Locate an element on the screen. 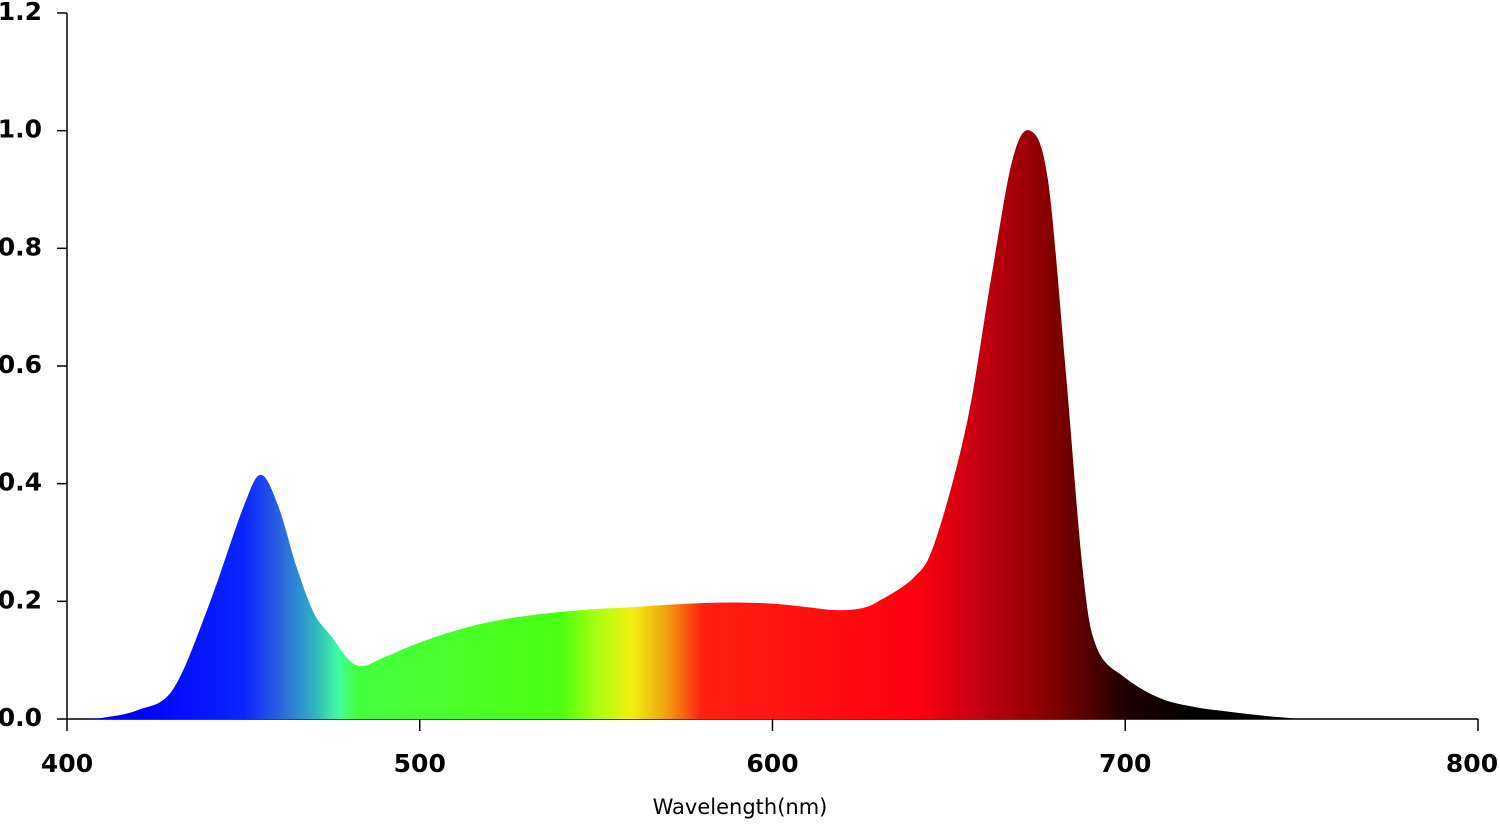  x-tick-label: 500 is located at coordinates (420, 763).